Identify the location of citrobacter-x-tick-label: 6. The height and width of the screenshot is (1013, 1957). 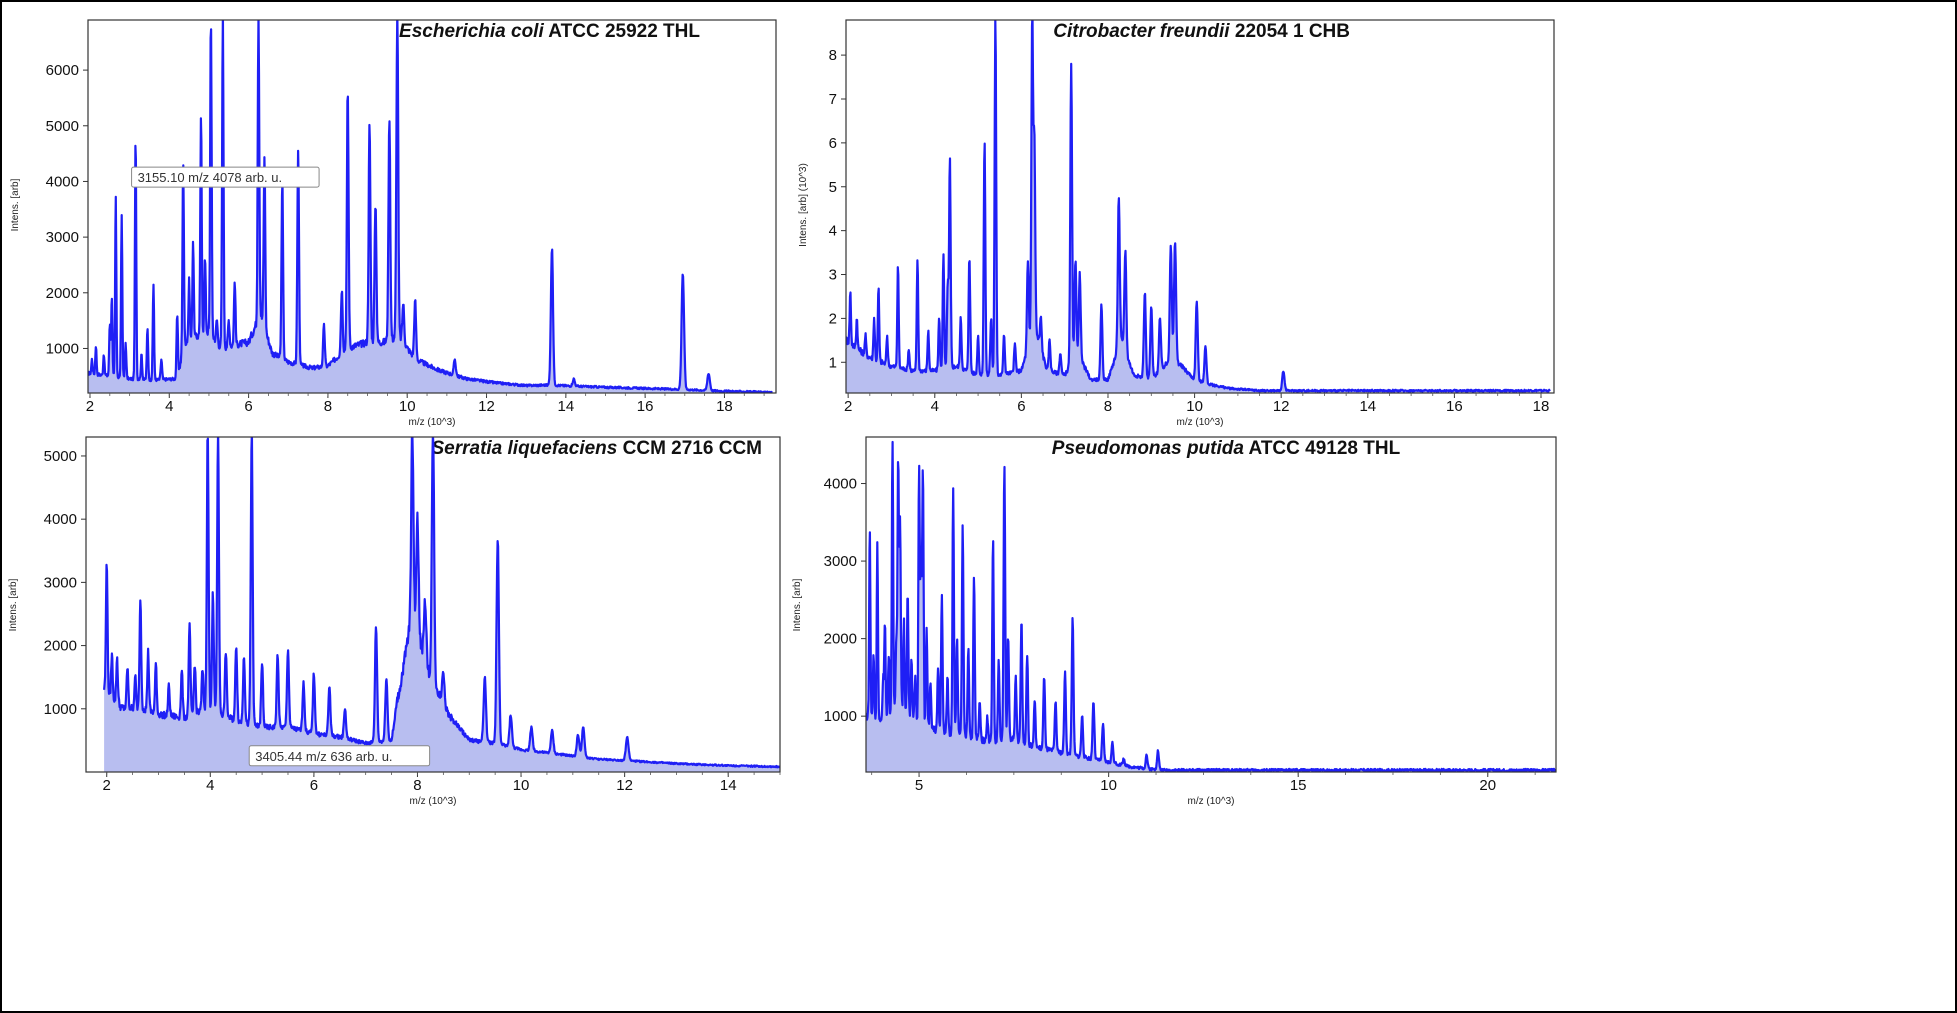
(1021, 406).